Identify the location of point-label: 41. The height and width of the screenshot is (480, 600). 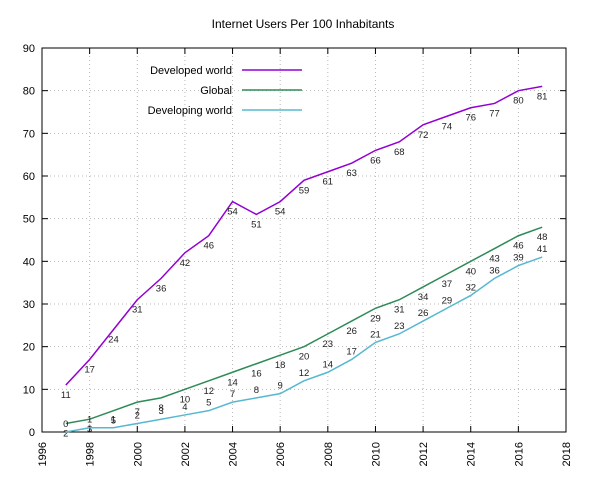
(542, 249).